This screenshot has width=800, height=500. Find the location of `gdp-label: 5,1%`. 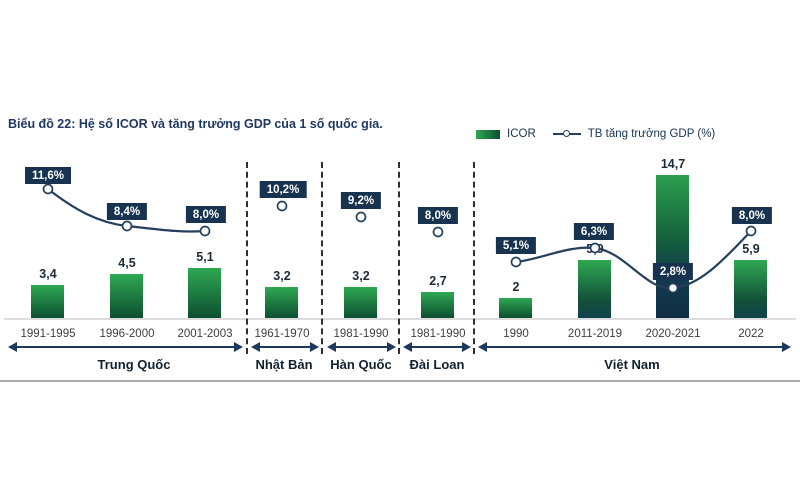

gdp-label: 5,1% is located at coordinates (516, 245).